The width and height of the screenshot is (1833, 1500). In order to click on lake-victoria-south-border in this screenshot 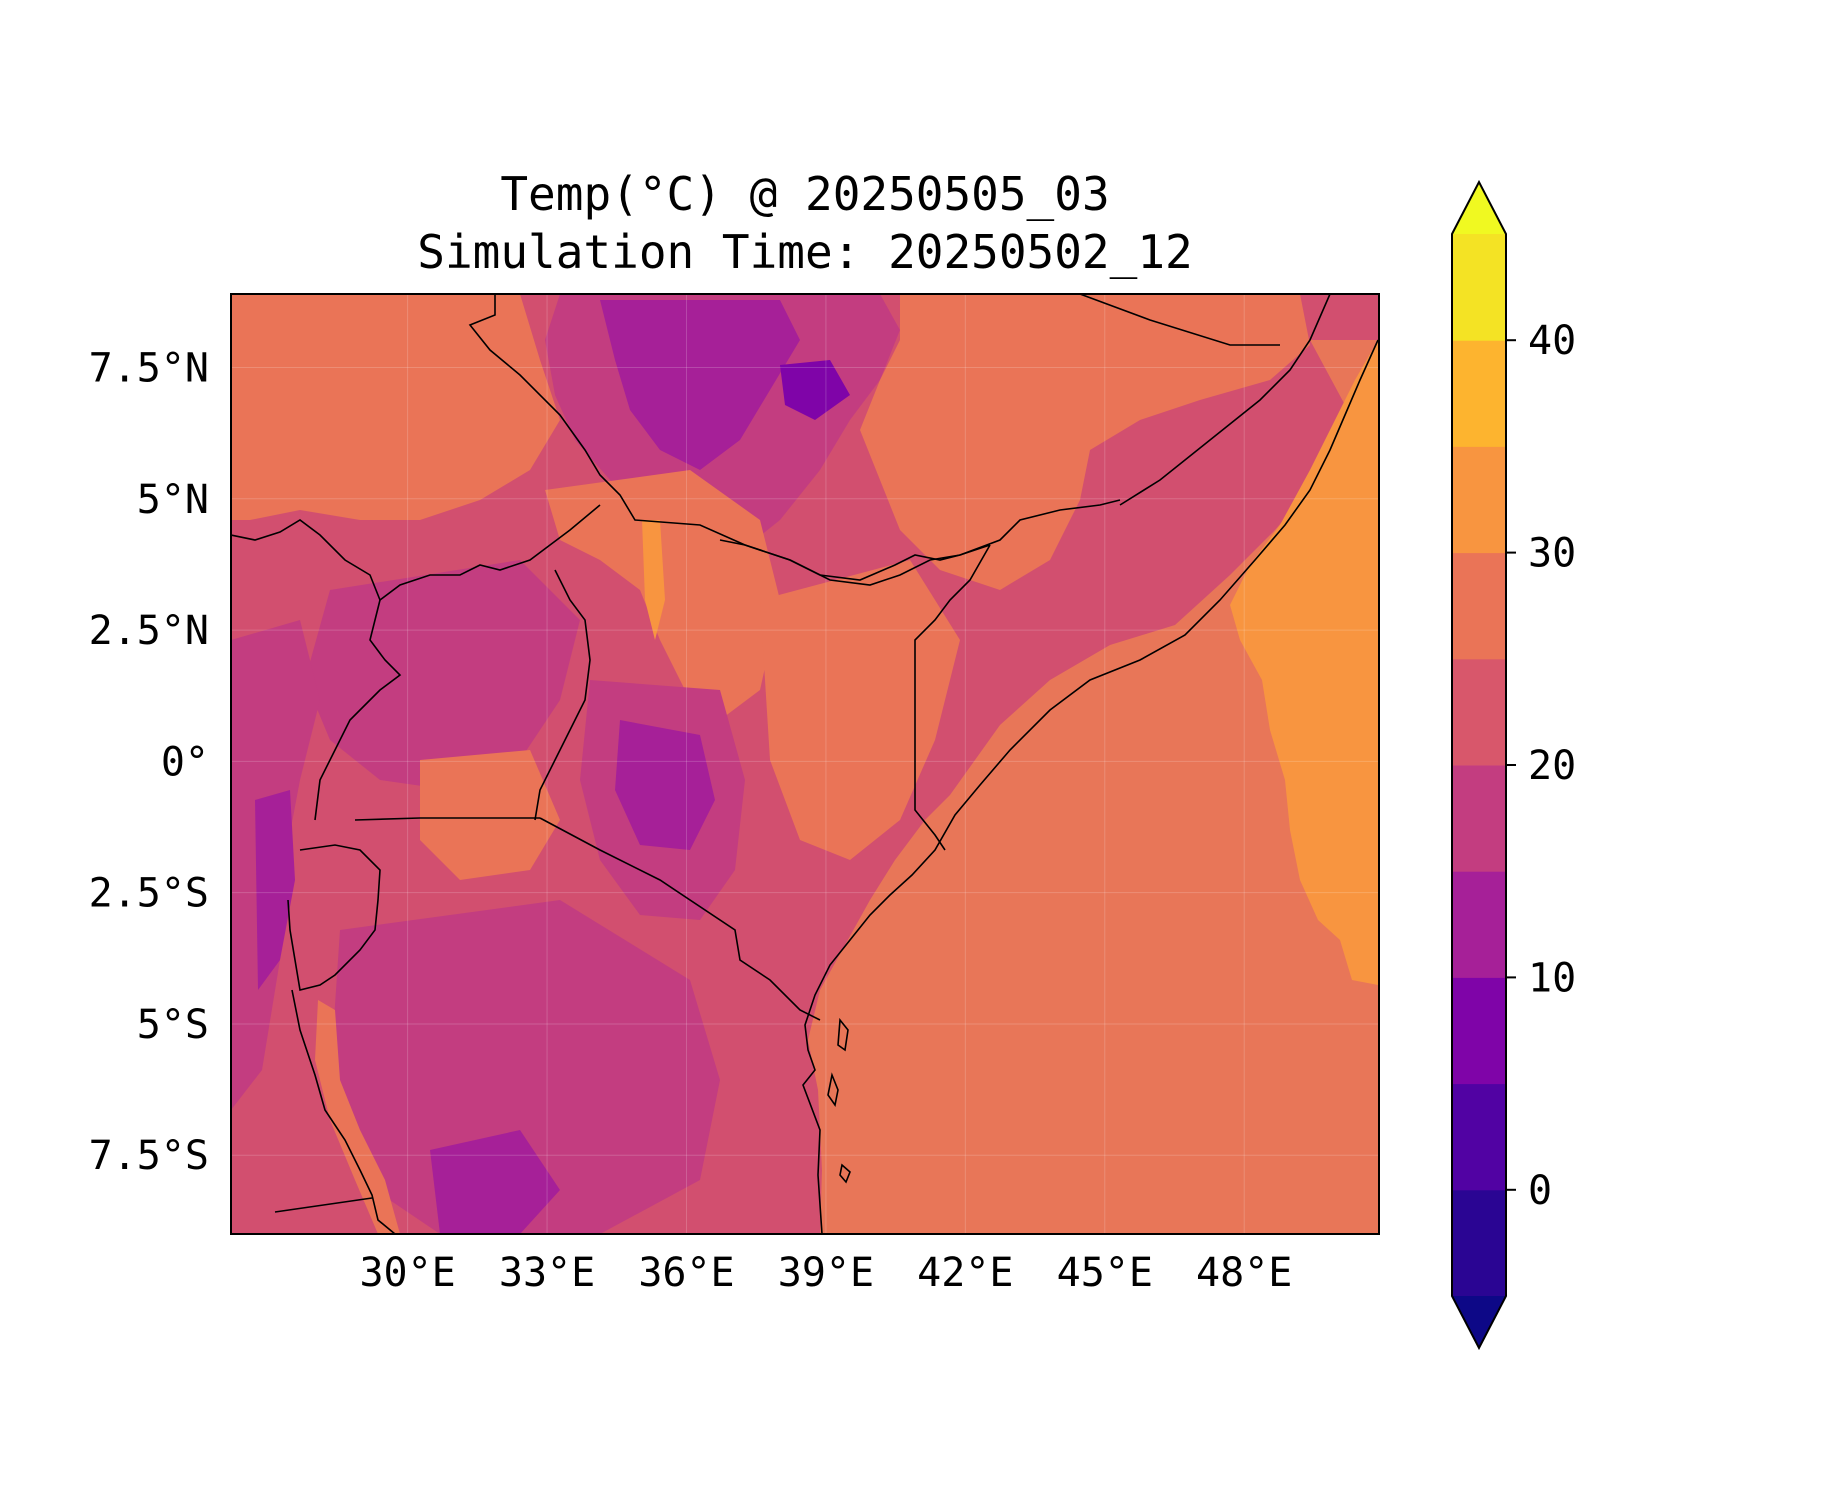, I will do `click(447, 819)`.